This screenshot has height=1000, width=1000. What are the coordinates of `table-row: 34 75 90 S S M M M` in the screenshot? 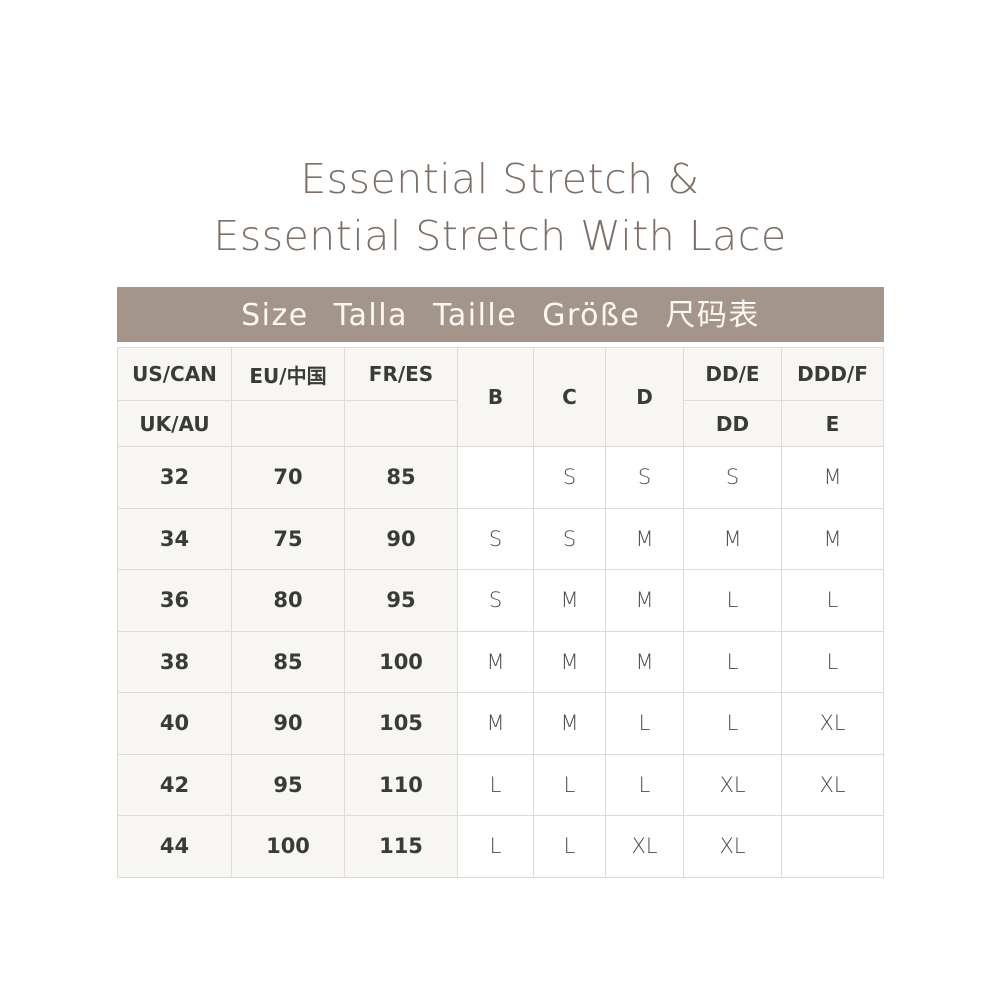 It's located at (500, 538).